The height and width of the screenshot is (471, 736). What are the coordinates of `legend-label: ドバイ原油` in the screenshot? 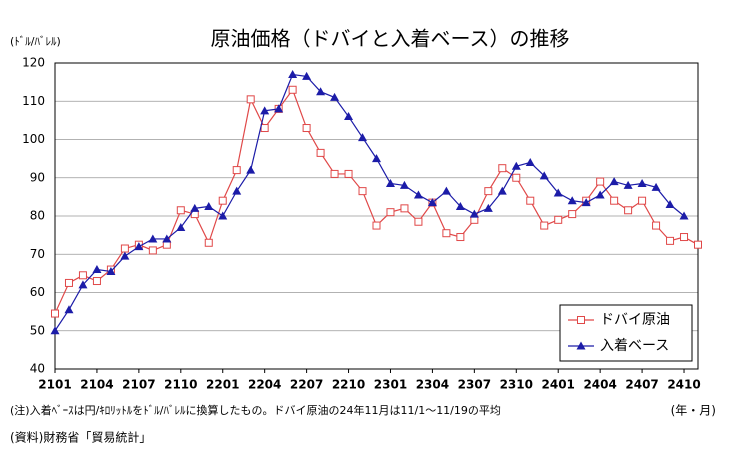 It's located at (635, 320).